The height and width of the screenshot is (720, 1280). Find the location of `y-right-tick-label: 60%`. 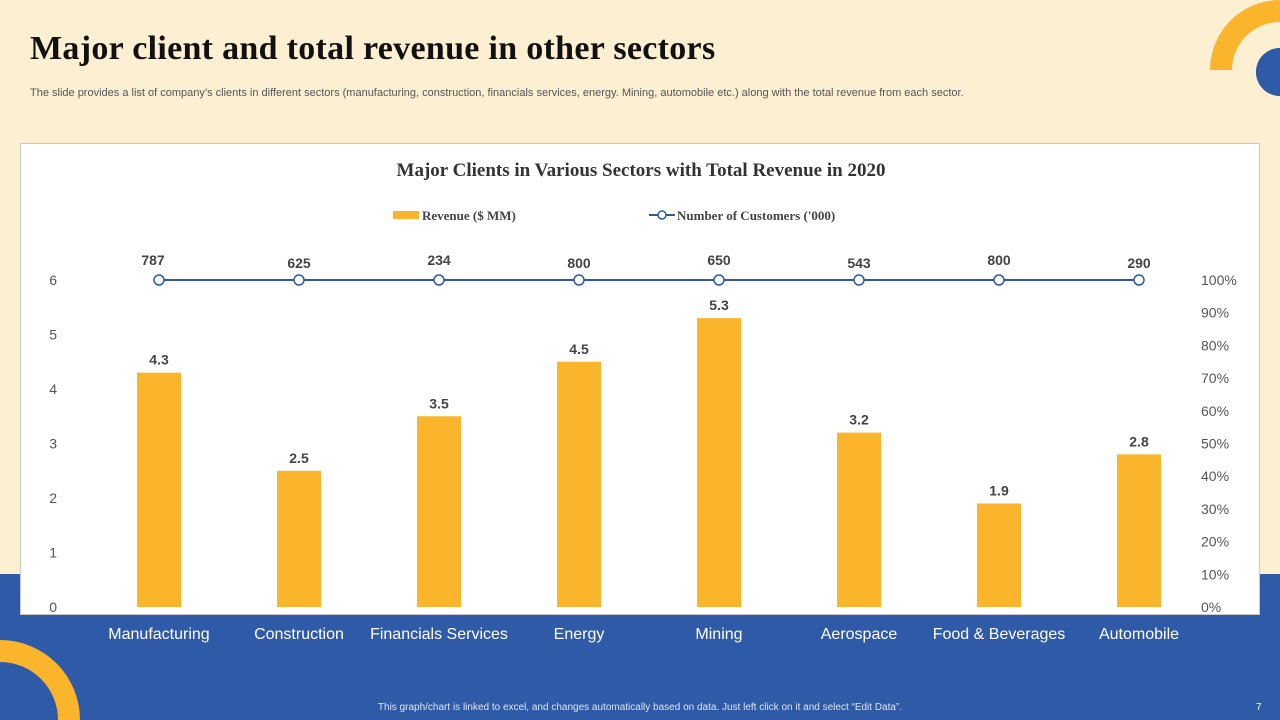

y-right-tick-label: 60% is located at coordinates (1215, 411).